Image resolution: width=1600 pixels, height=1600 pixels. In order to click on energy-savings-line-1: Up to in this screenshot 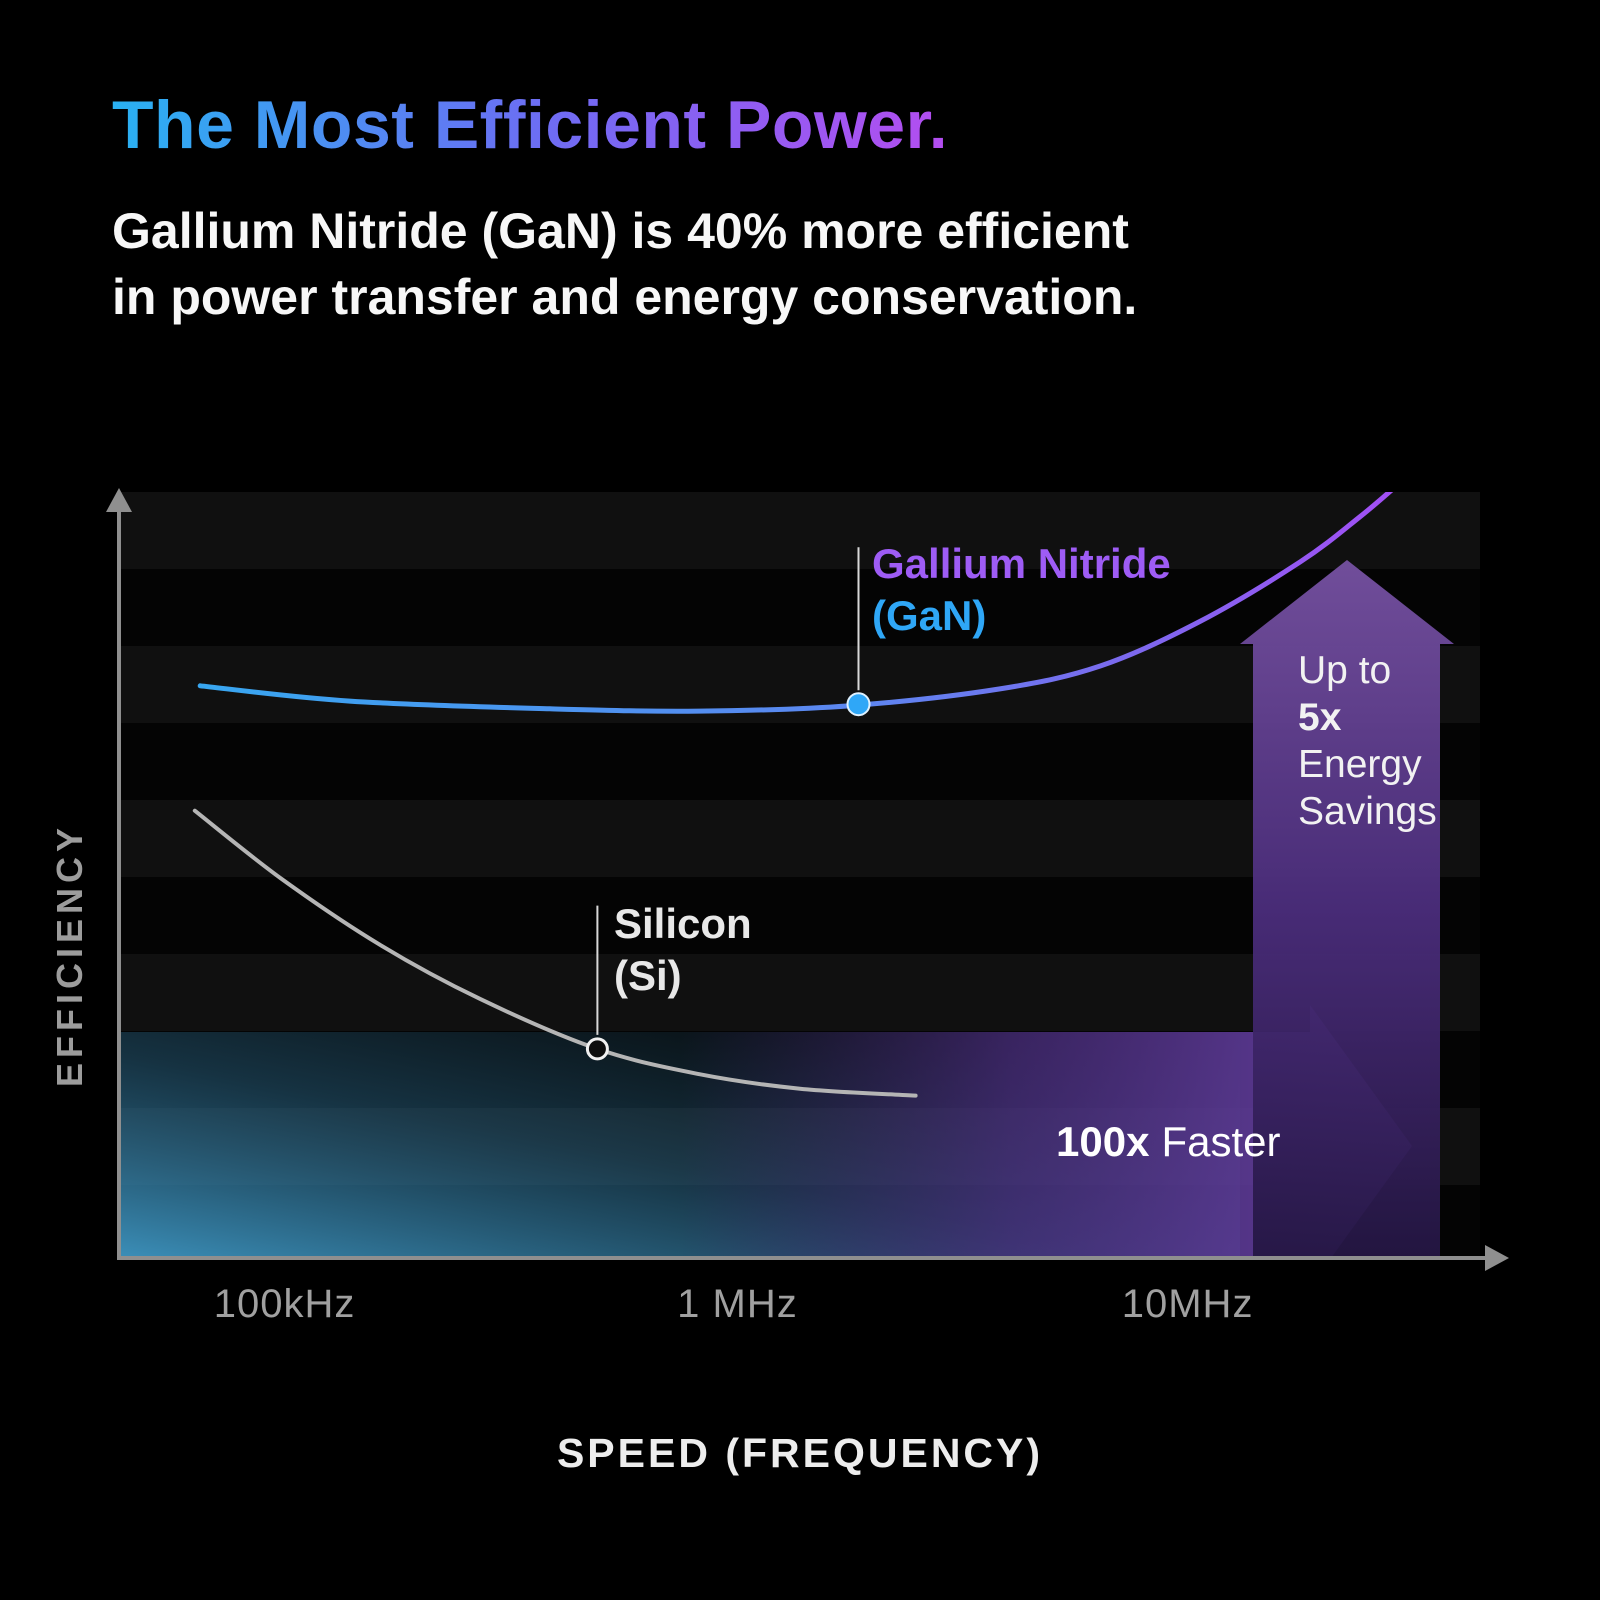, I will do `click(1345, 670)`.